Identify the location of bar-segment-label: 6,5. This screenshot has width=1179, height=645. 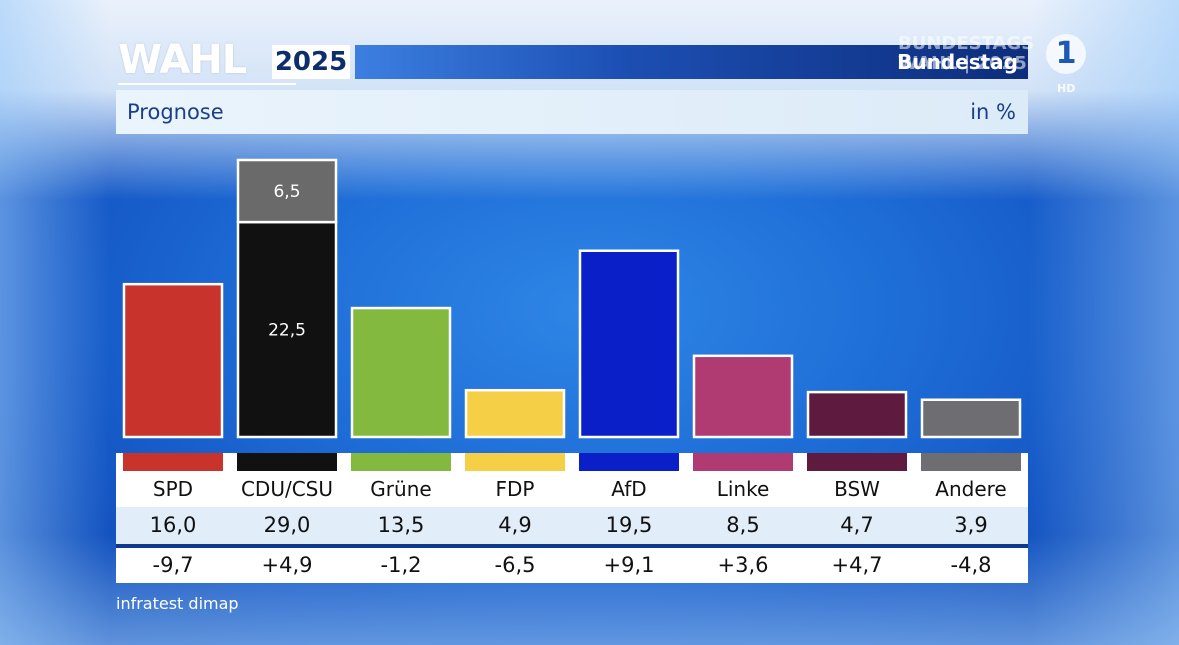
(286, 192).